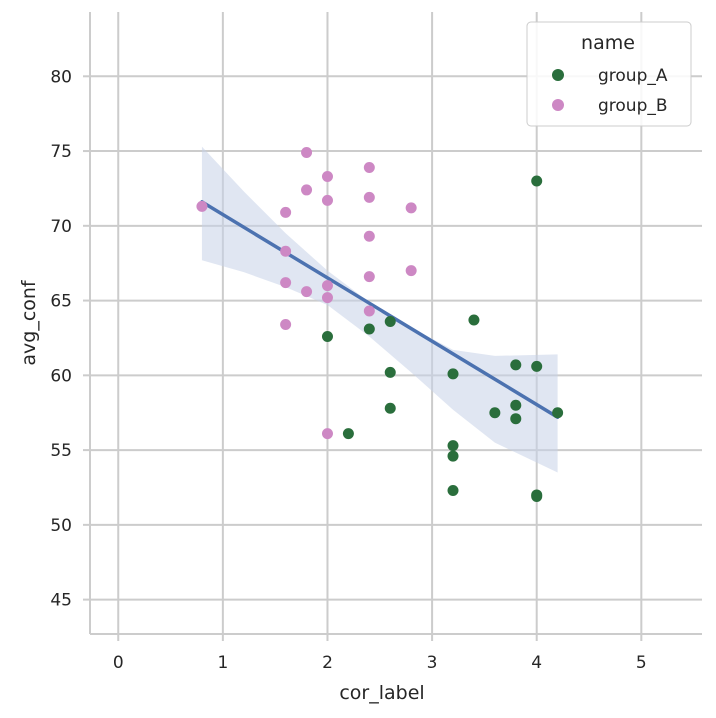 The image size is (716, 718). What do you see at coordinates (536, 663) in the screenshot?
I see `x-tick-label: 4` at bounding box center [536, 663].